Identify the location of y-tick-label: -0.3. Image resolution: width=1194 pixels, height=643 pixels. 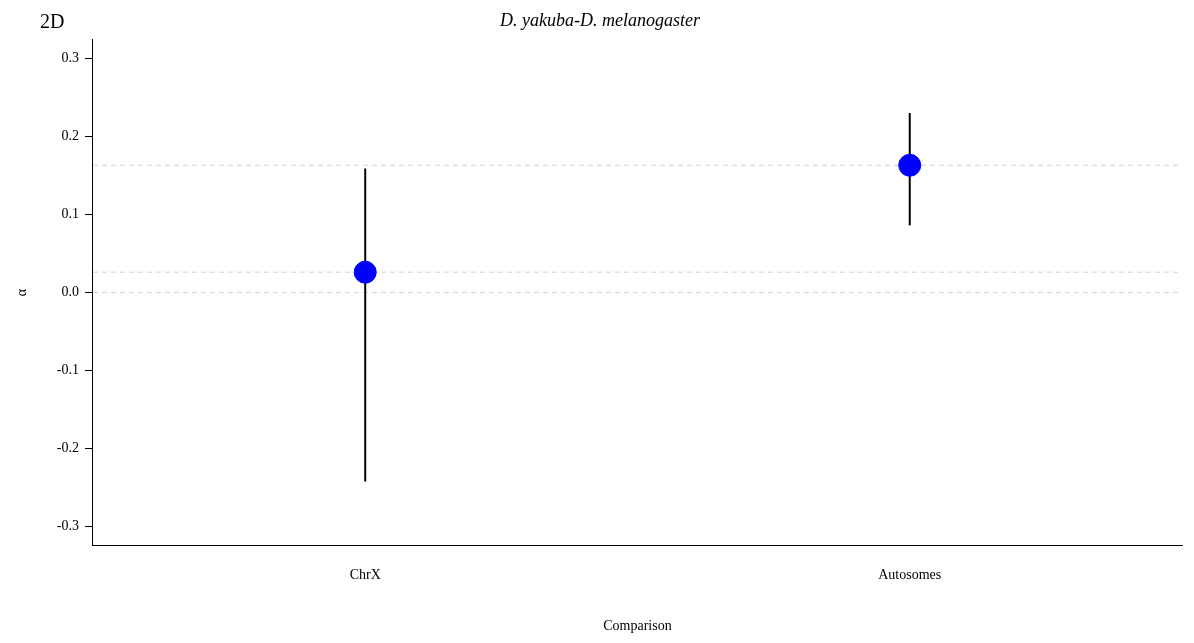
(67, 526).